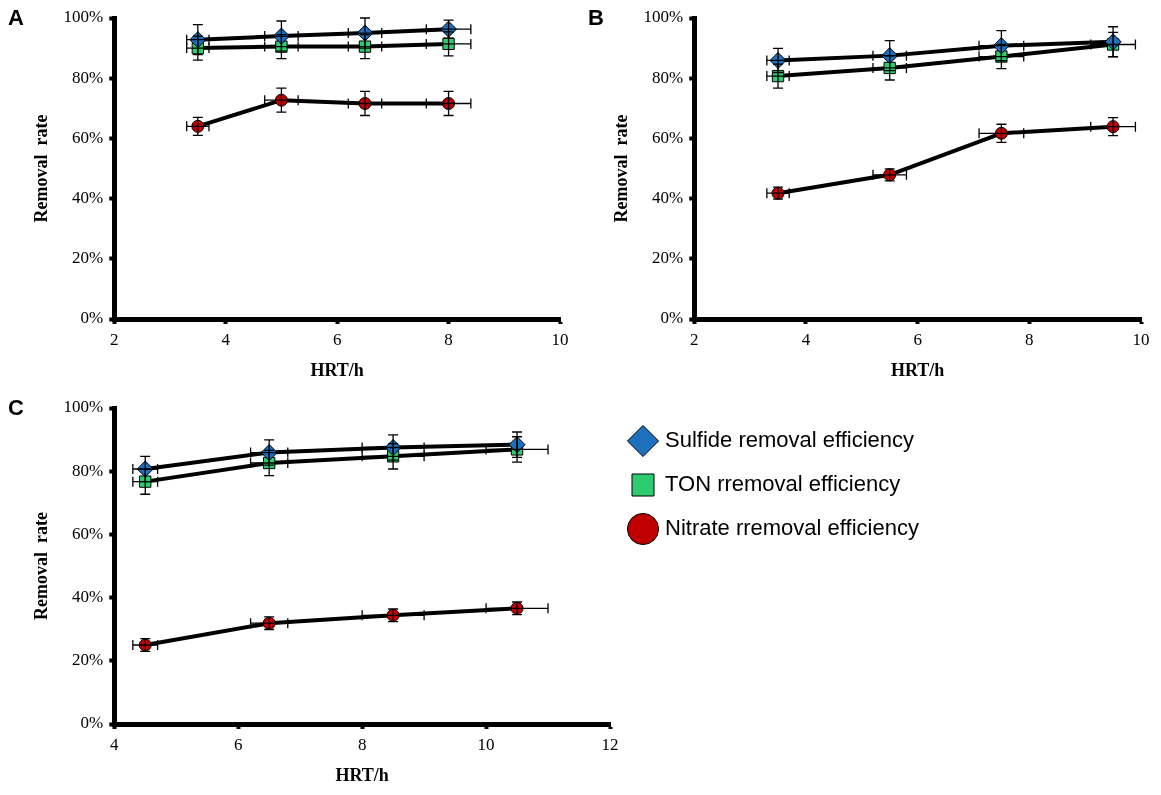 The image size is (1161, 795). What do you see at coordinates (596, 18) in the screenshot?
I see `chart-title: B` at bounding box center [596, 18].